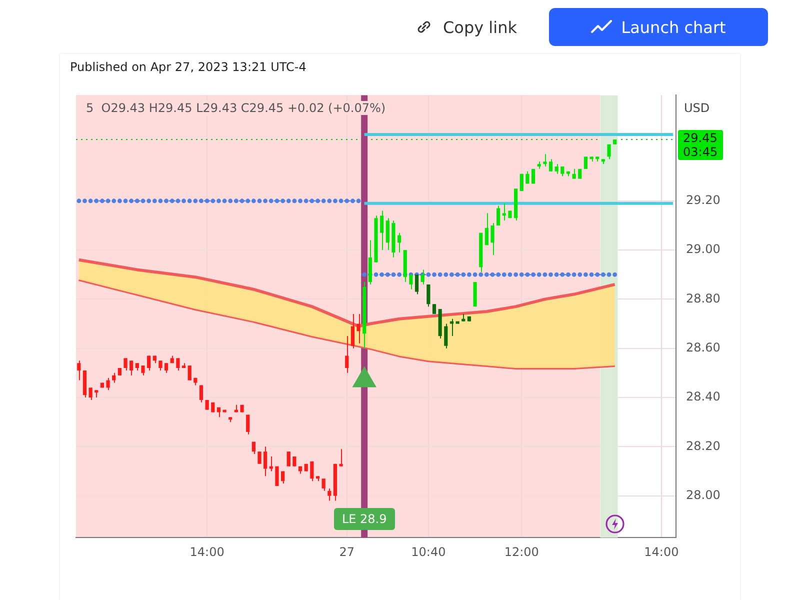 The image size is (800, 600). Describe the element at coordinates (347, 551) in the screenshot. I see `x-tick-label: 27` at that location.